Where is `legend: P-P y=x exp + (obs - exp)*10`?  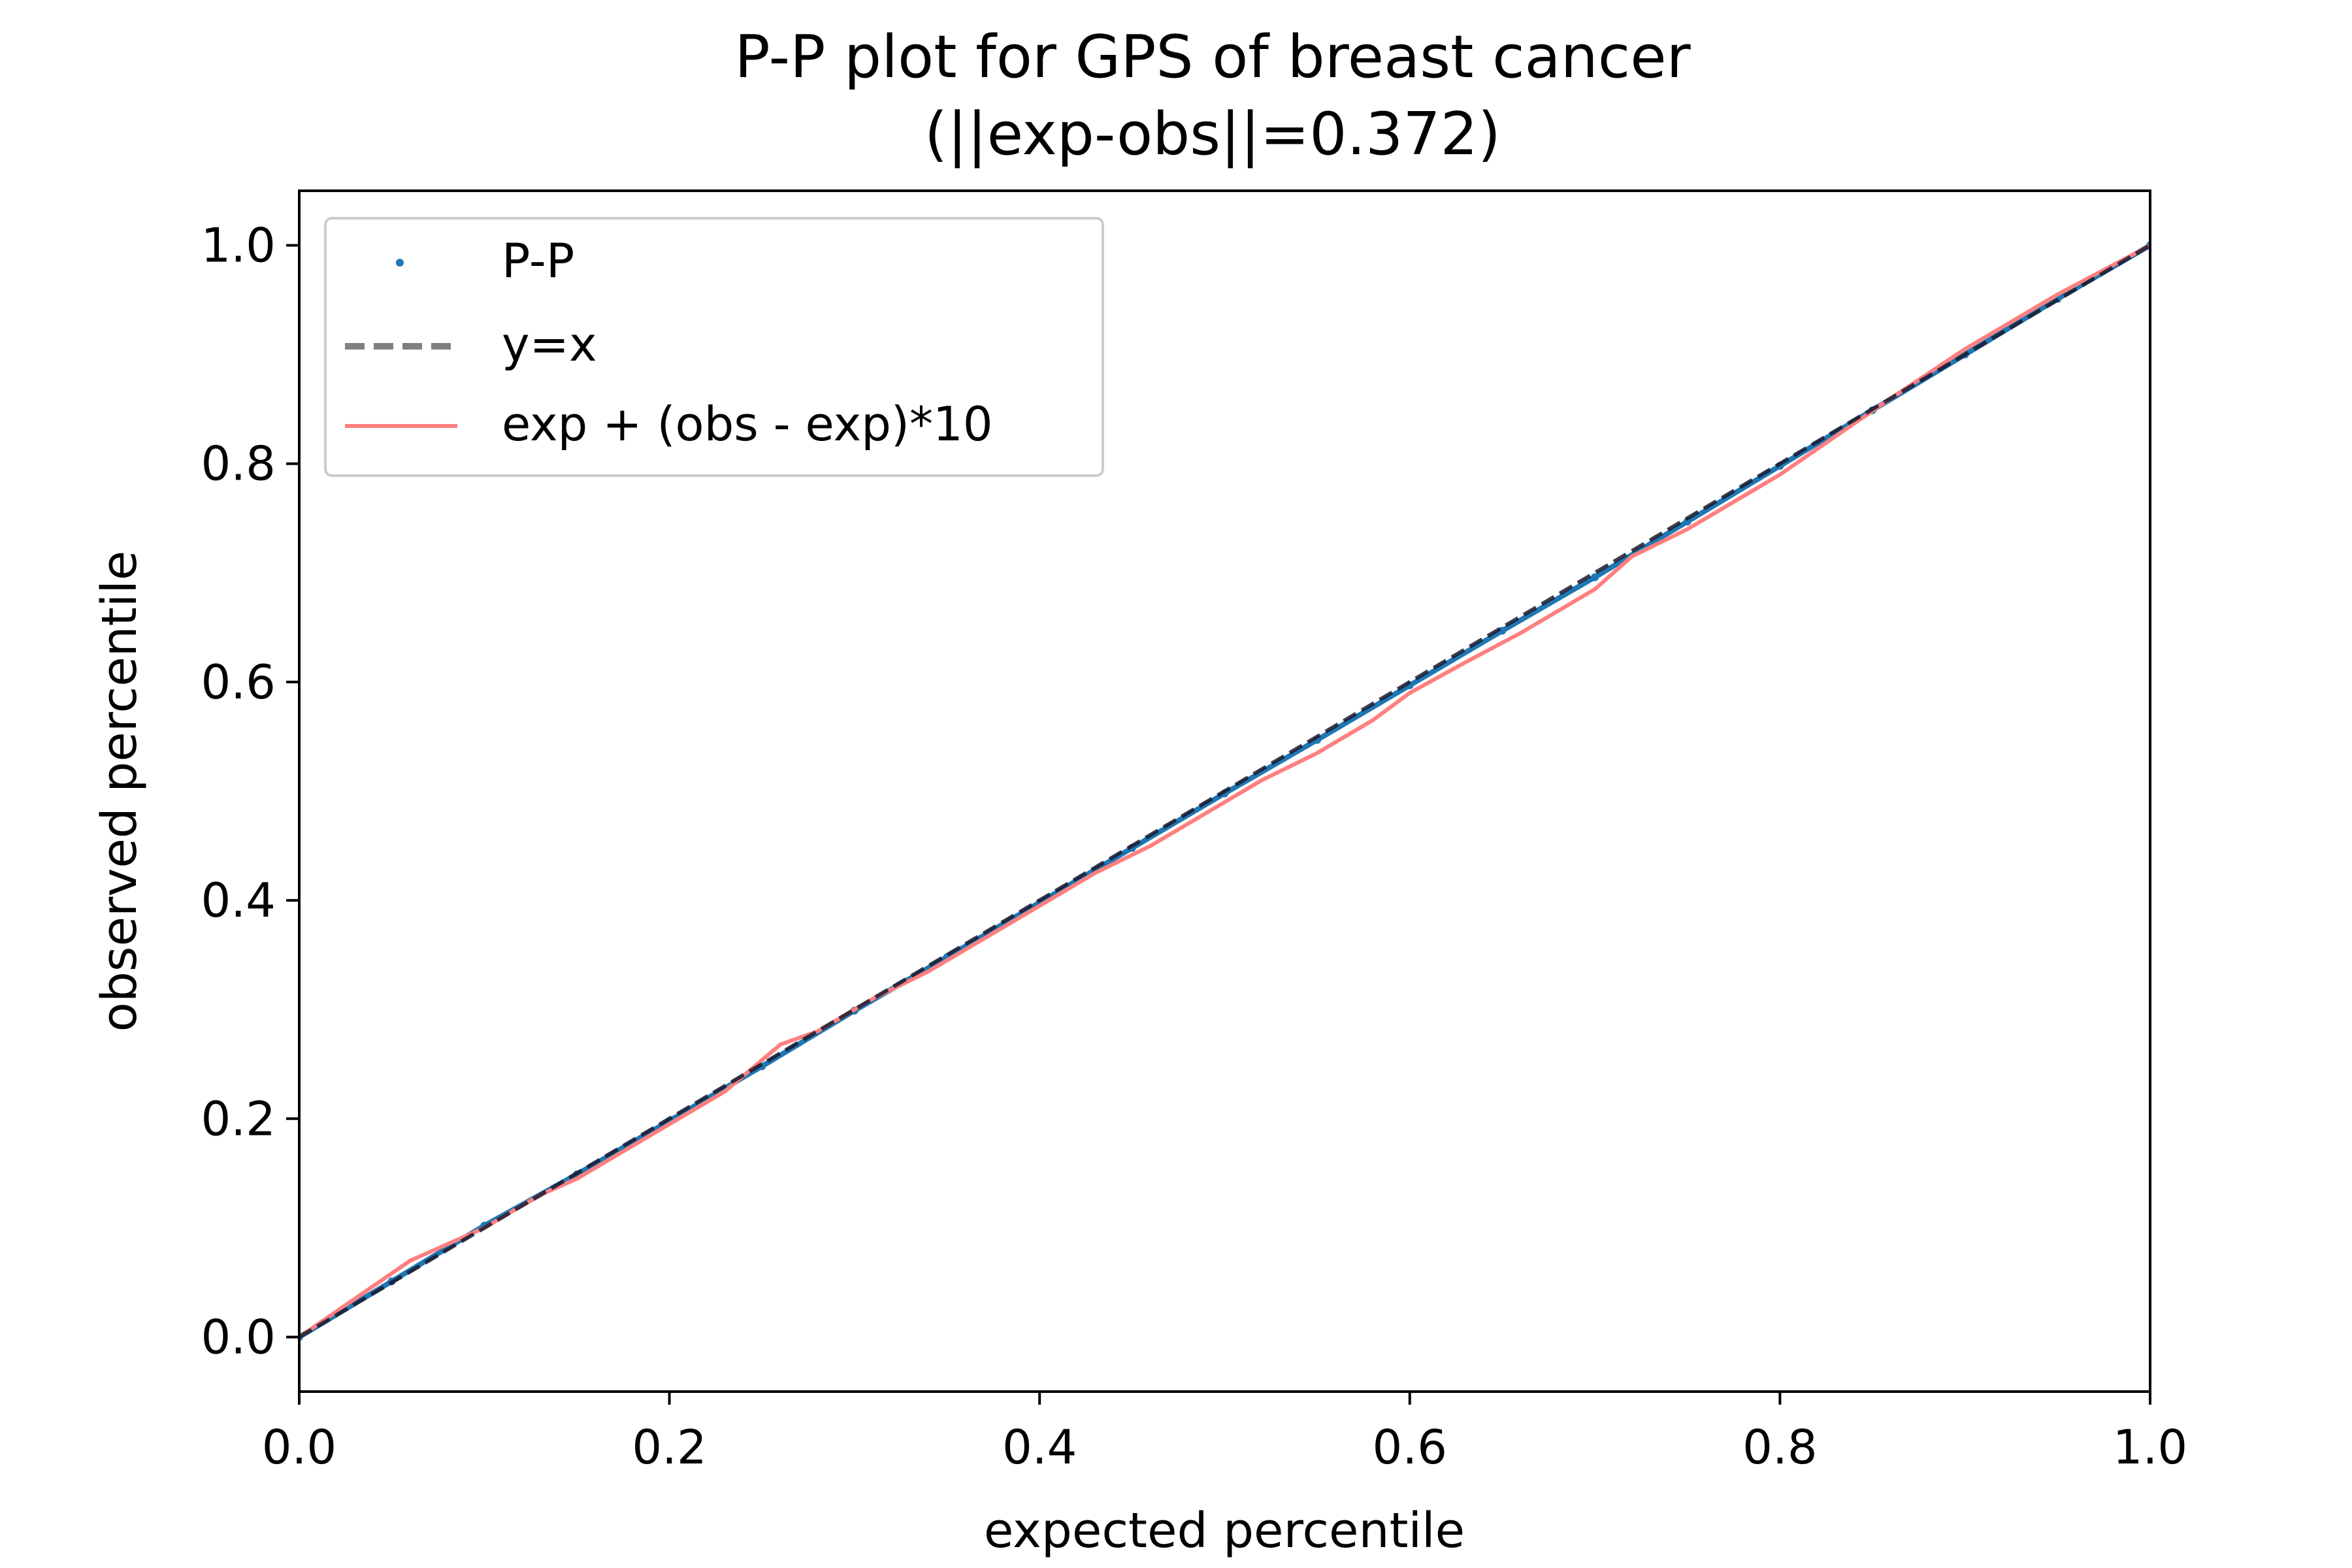 legend: P-P y=x exp + (obs - exp)*10 is located at coordinates (714, 347).